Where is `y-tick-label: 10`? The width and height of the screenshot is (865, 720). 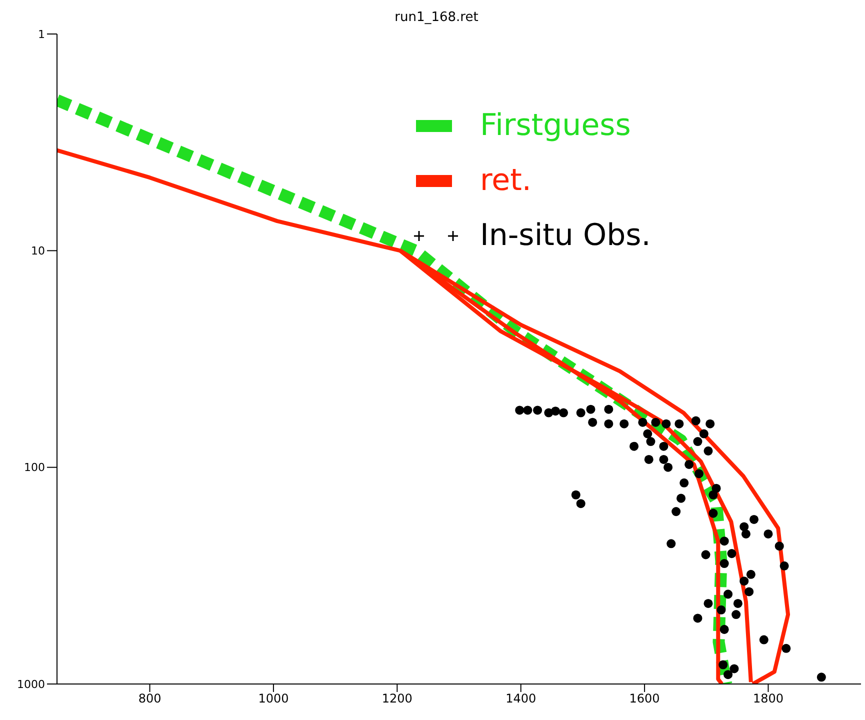
y-tick-label: 10 is located at coordinates (38, 251).